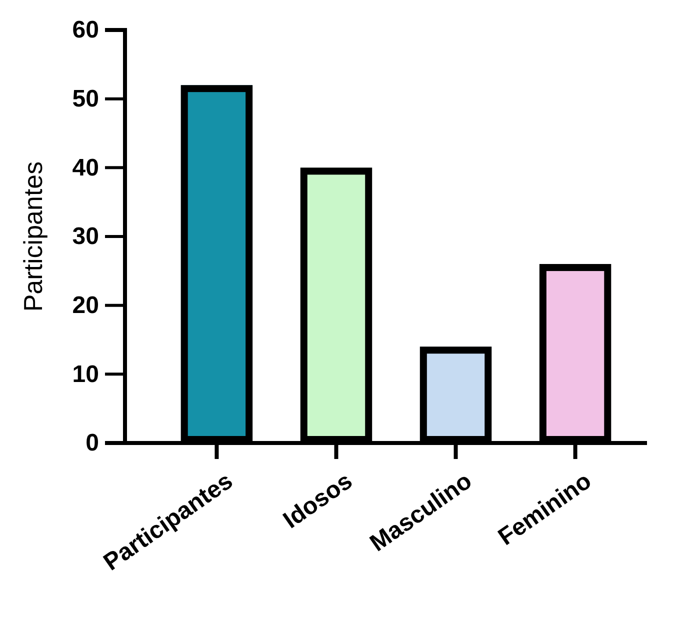 Image resolution: width=677 pixels, height=623 pixels. I want to click on y-tick-label: 20, so click(85, 306).